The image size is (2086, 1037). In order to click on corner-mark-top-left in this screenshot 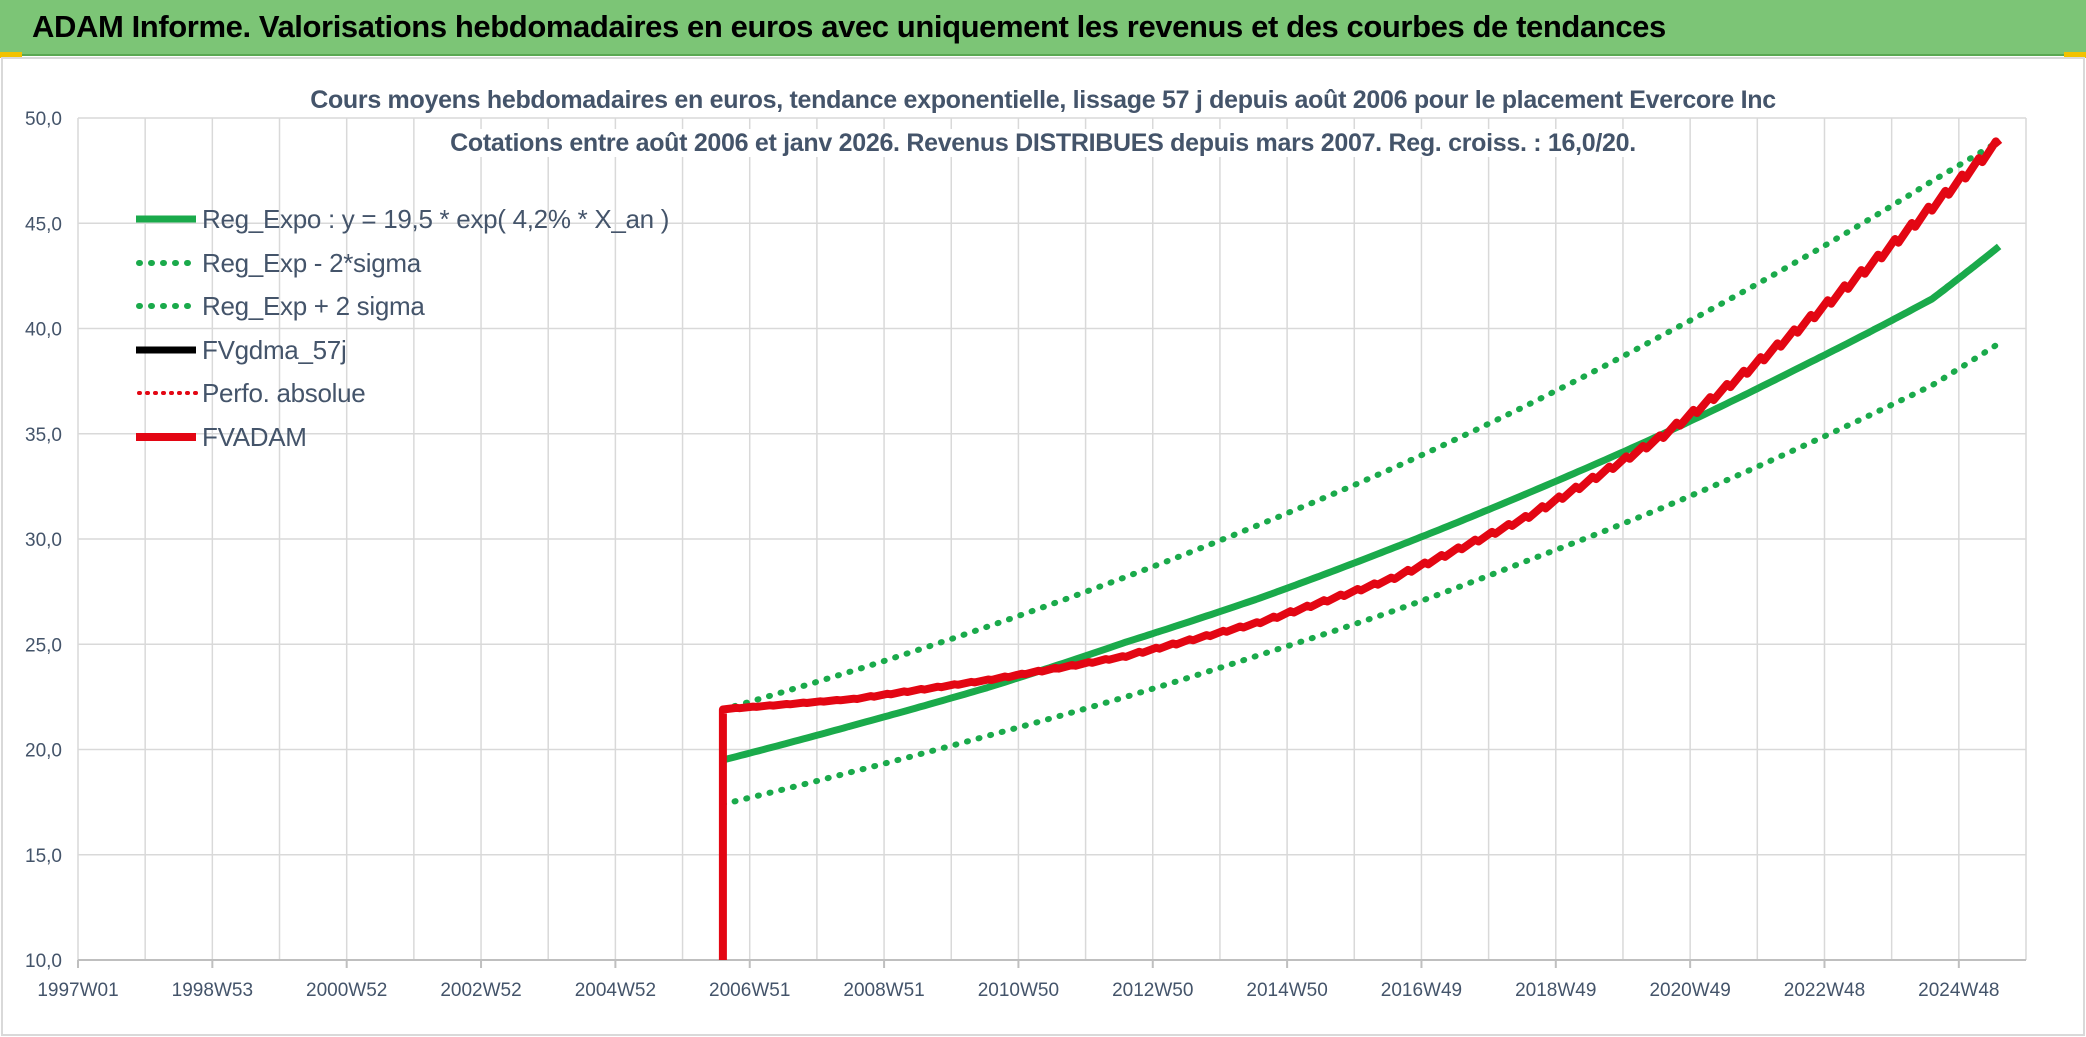, I will do `click(11, 55)`.